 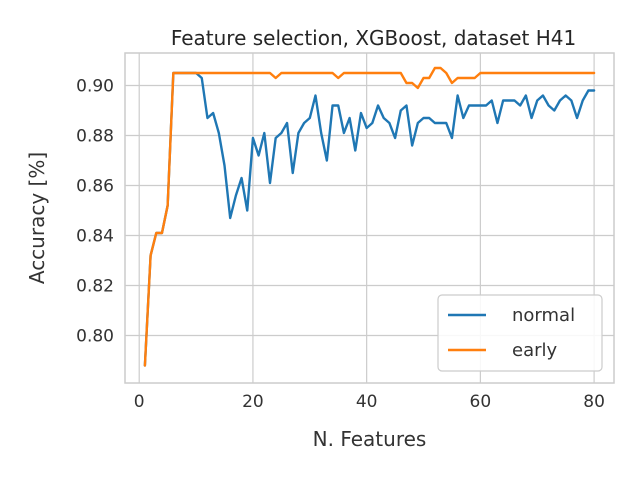 What do you see at coordinates (535, 350) in the screenshot?
I see `legend-label-early: early` at bounding box center [535, 350].